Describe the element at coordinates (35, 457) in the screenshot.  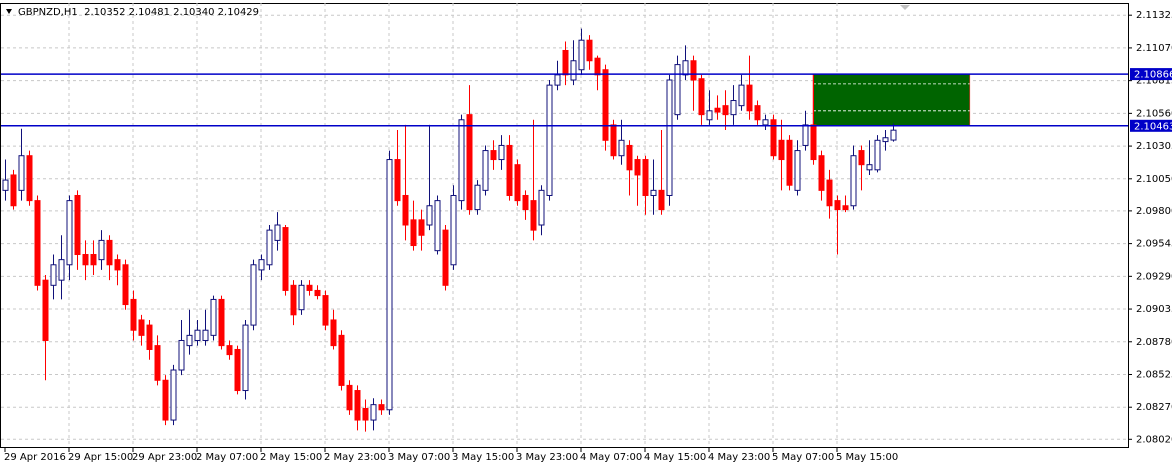
I see `x-tick-label: 29 Apr 2016` at that location.